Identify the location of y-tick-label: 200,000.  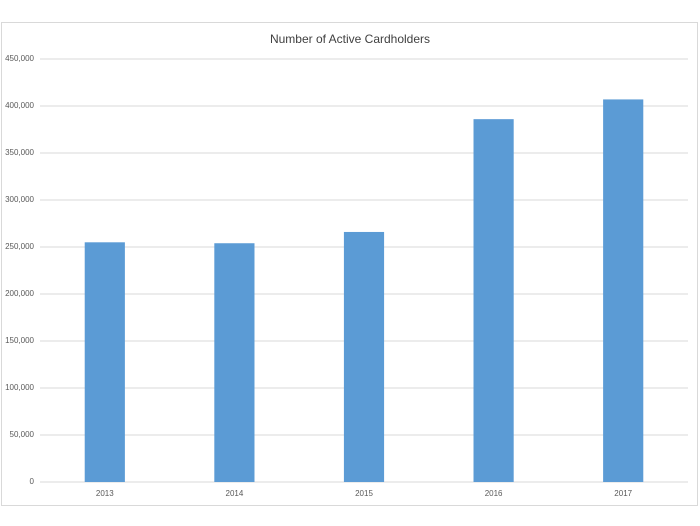
(19, 293).